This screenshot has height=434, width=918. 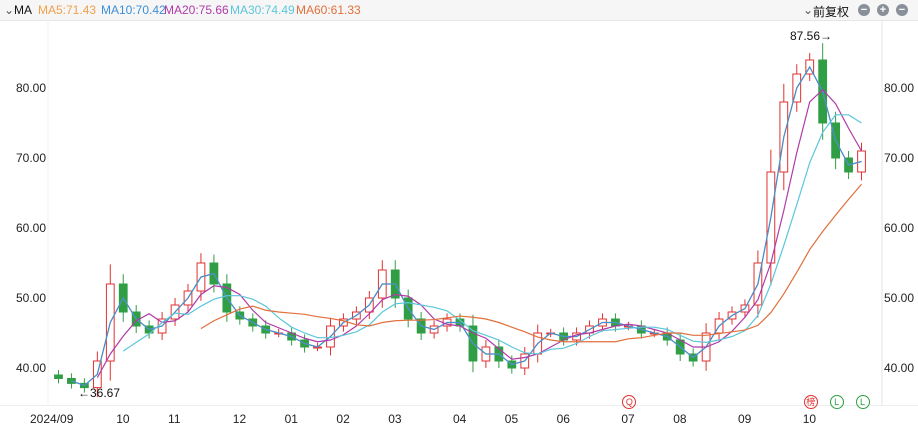 What do you see at coordinates (291, 419) in the screenshot?
I see `x-tick: 01` at bounding box center [291, 419].